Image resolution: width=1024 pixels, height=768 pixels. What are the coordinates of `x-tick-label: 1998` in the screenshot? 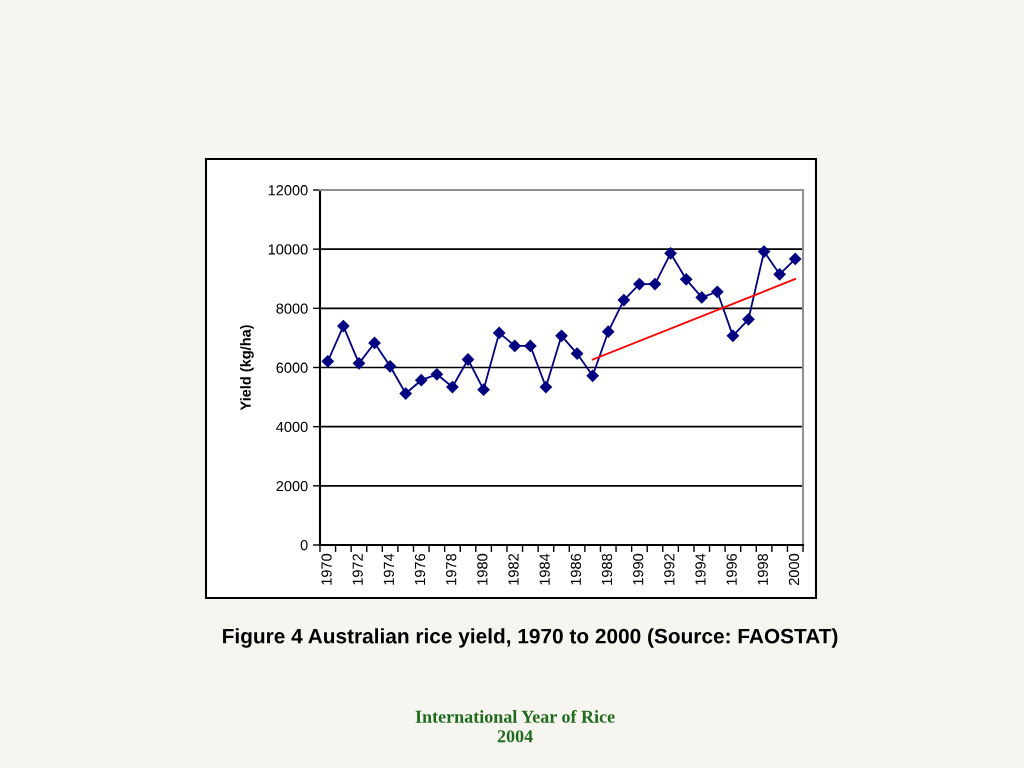 It's located at (762, 569).